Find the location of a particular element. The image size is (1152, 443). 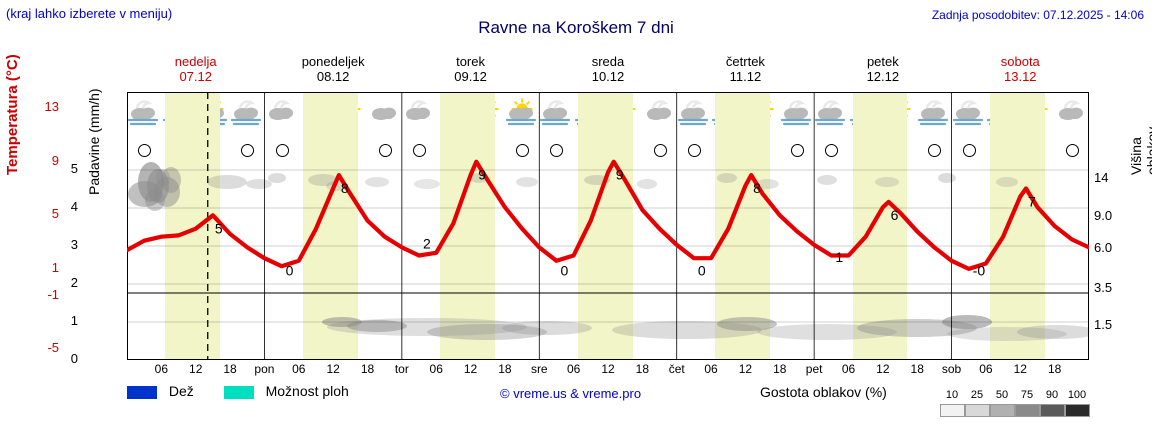

cloud-density-label: Gostota oblakov (%) is located at coordinates (823, 392).